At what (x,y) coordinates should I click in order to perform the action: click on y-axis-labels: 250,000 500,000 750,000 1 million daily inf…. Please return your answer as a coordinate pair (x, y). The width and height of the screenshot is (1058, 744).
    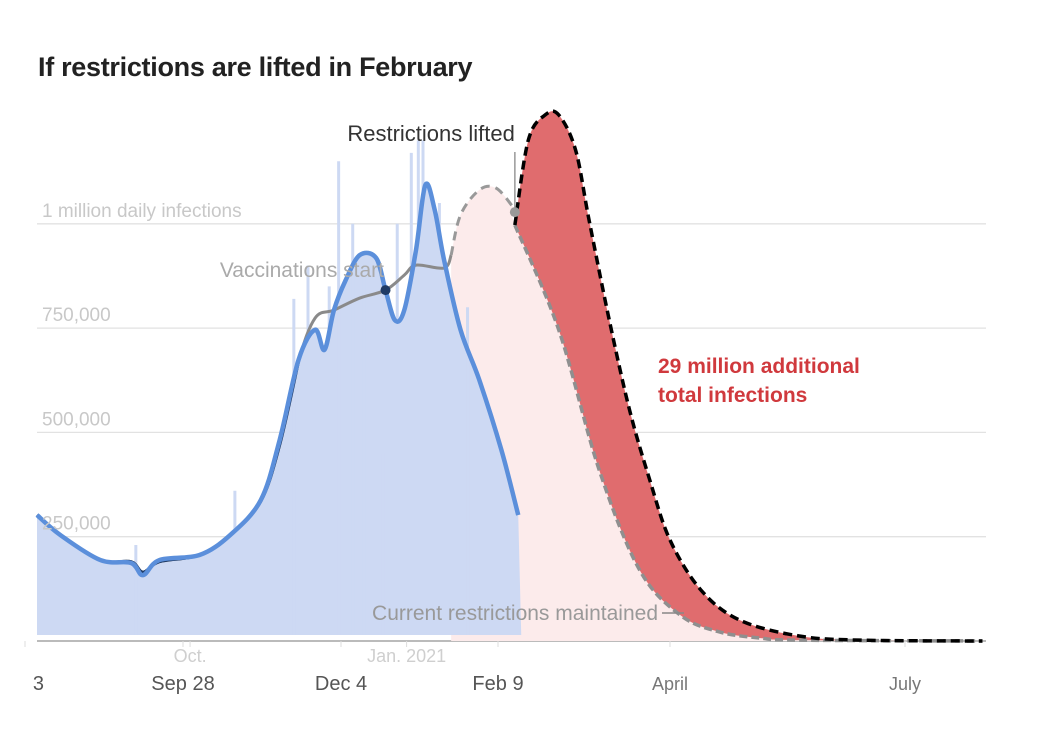
    Looking at the image, I should click on (142, 368).